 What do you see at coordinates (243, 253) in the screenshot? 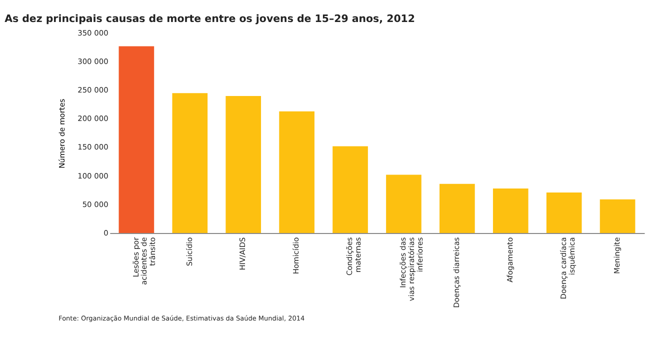
I see `x-tick-label: HIV/AIDS` at bounding box center [243, 253].